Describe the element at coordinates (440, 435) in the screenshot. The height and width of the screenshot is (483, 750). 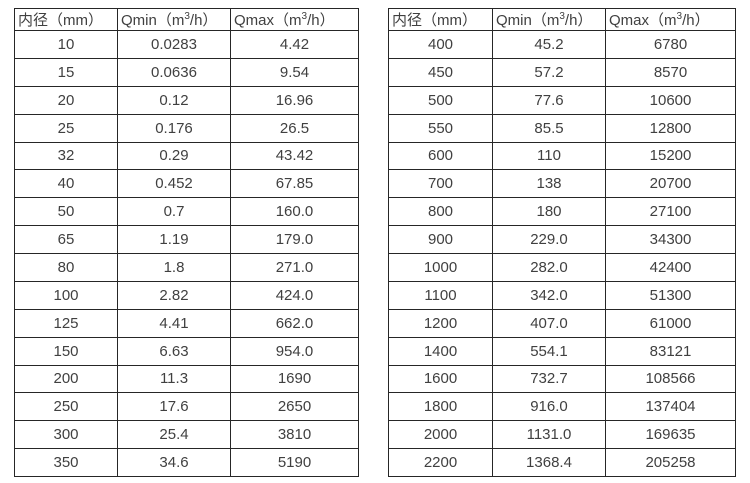
I see `table-cell: 2000` at that location.